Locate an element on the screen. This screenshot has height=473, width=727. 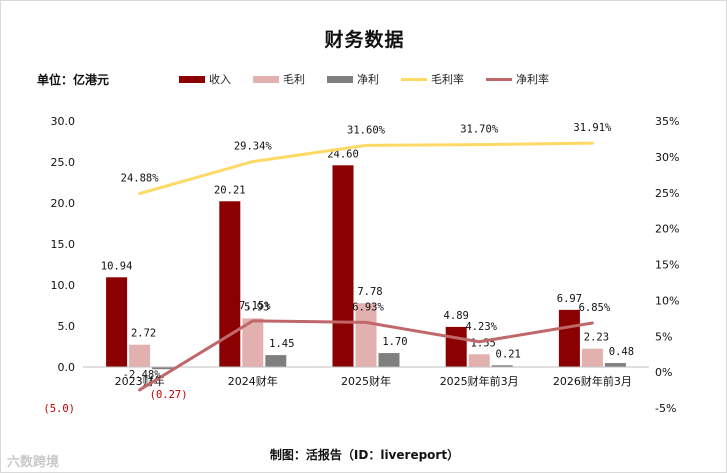
y-right-tick-label: 5% is located at coordinates (663, 336).